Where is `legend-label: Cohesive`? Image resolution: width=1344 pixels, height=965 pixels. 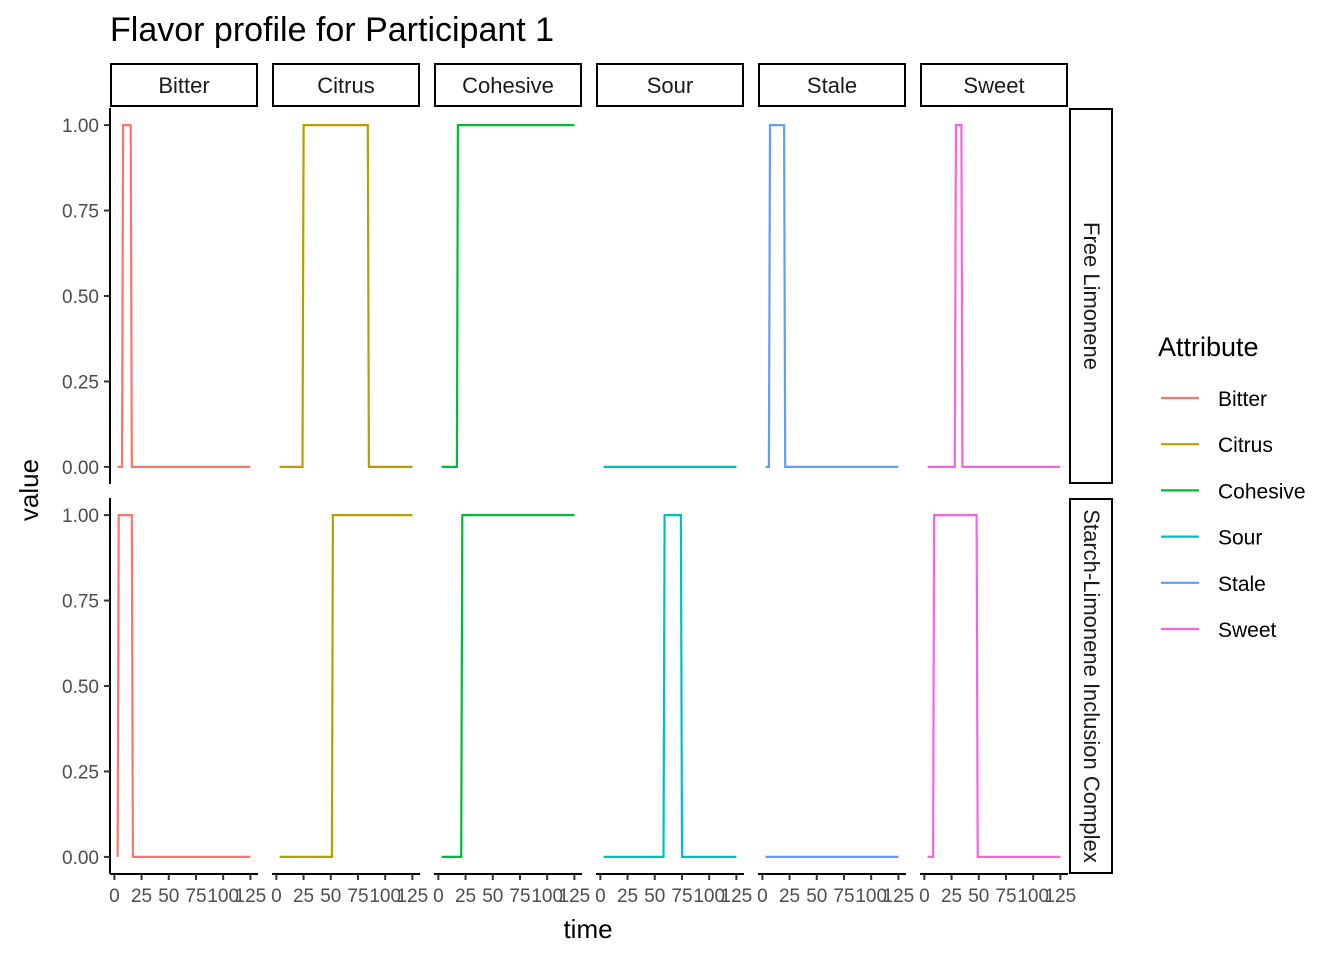 legend-label: Cohesive is located at coordinates (1262, 491).